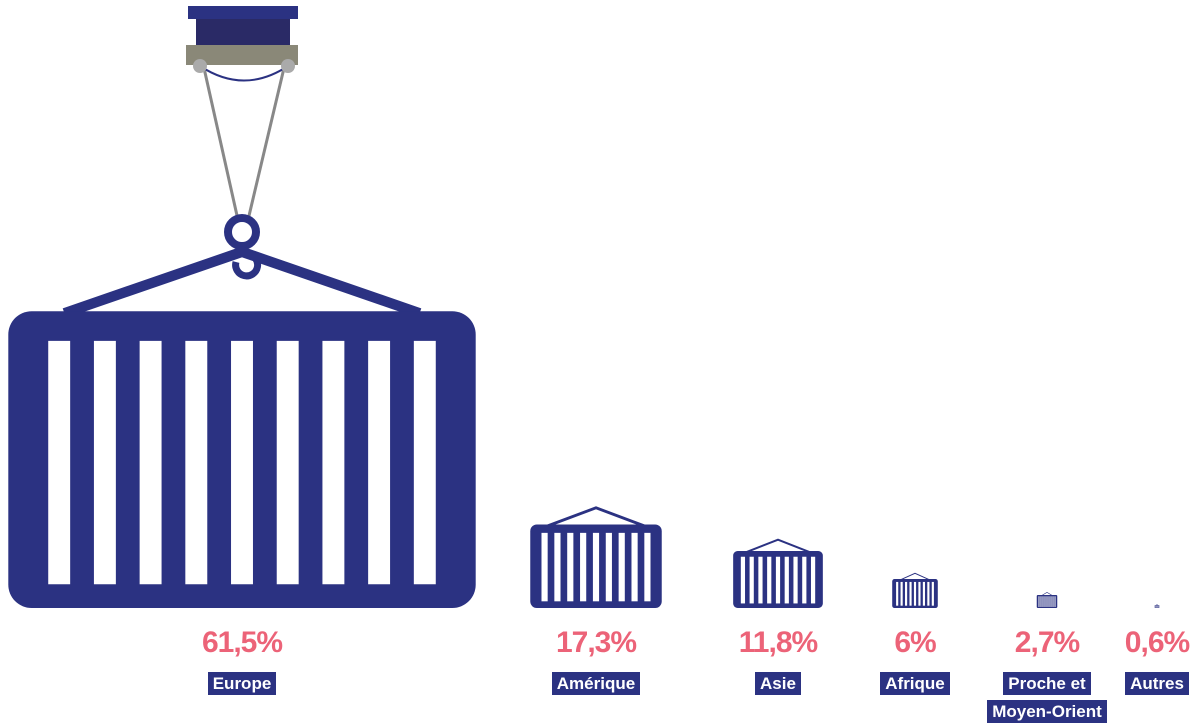  I want to click on value-label: 61,5%, so click(242, 642).